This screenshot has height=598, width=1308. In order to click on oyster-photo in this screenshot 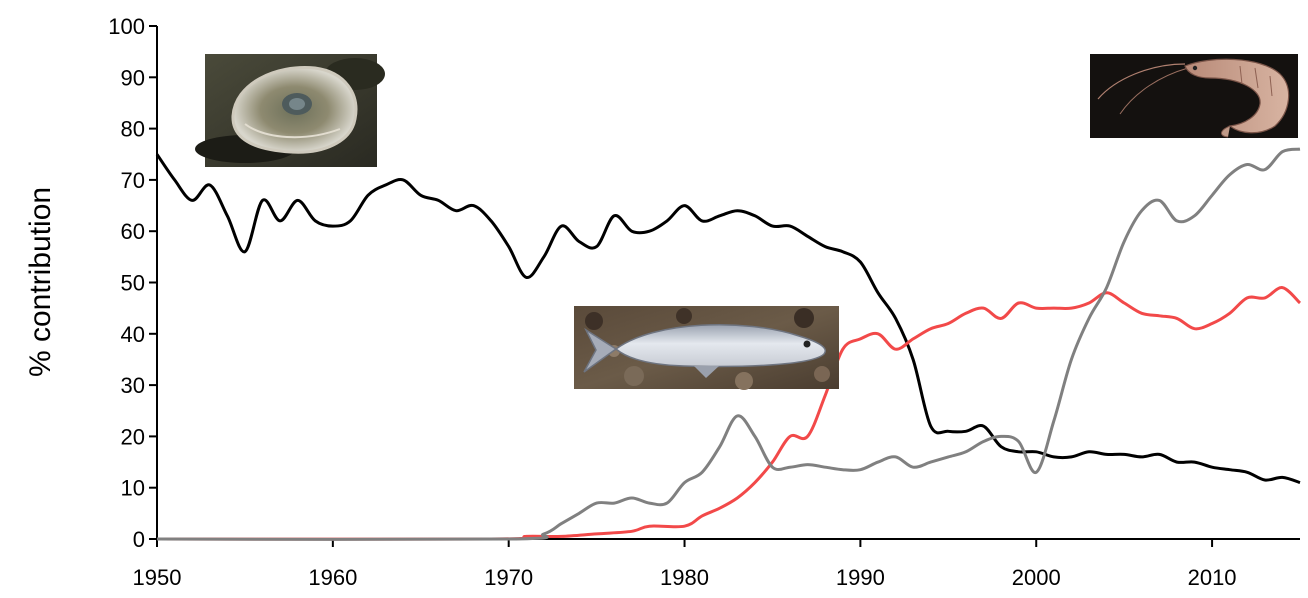, I will do `click(290, 110)`.